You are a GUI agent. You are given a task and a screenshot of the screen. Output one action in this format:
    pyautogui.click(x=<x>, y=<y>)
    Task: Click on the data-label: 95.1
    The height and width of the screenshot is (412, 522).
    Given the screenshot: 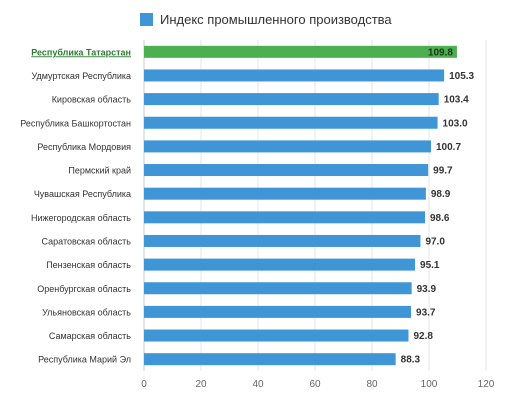 What is the action you would take?
    pyautogui.click(x=430, y=265)
    